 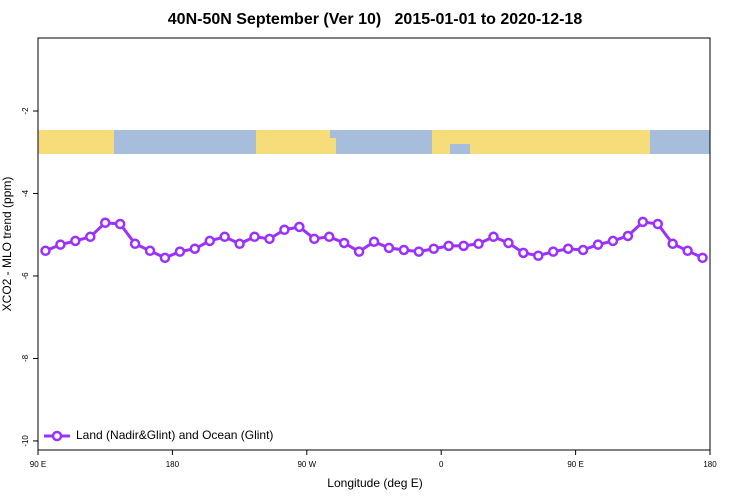 What do you see at coordinates (25, 441) in the screenshot?
I see `y-tick-label: -10` at bounding box center [25, 441].